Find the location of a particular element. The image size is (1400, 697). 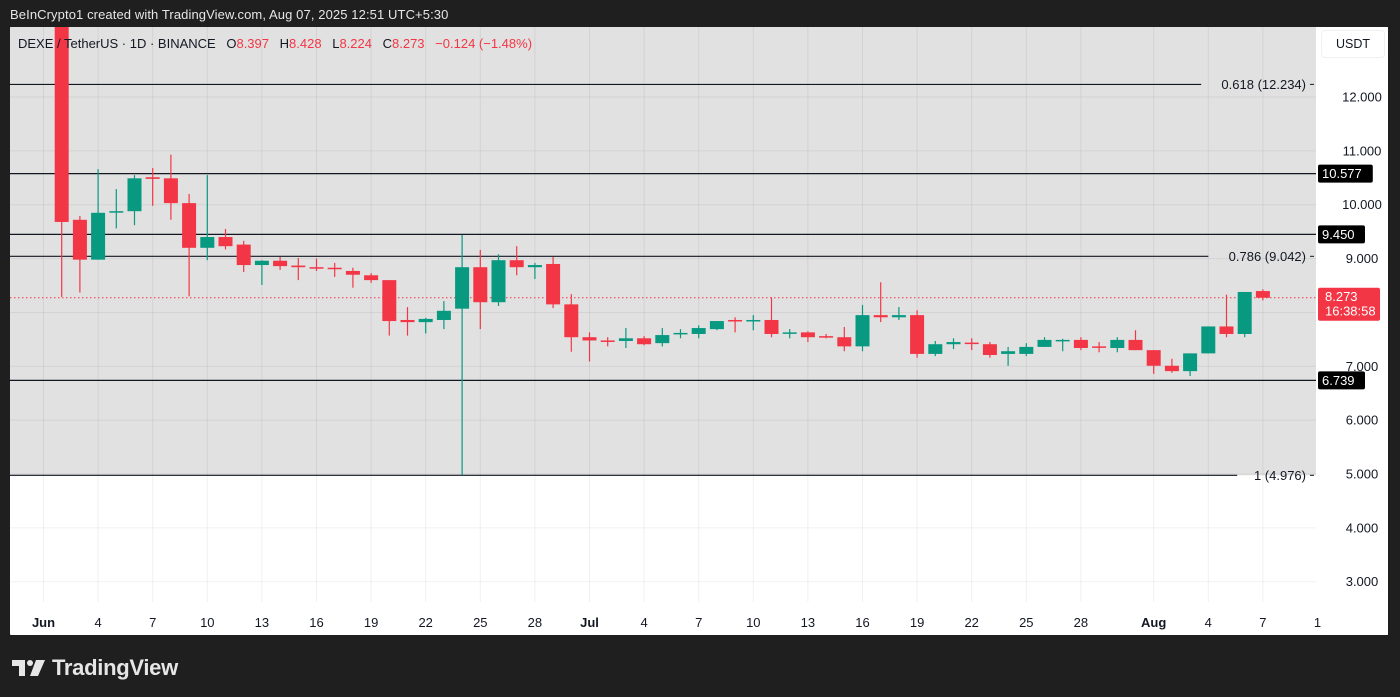

fib-level-label: 0.786 (9.042) is located at coordinates (1267, 256).